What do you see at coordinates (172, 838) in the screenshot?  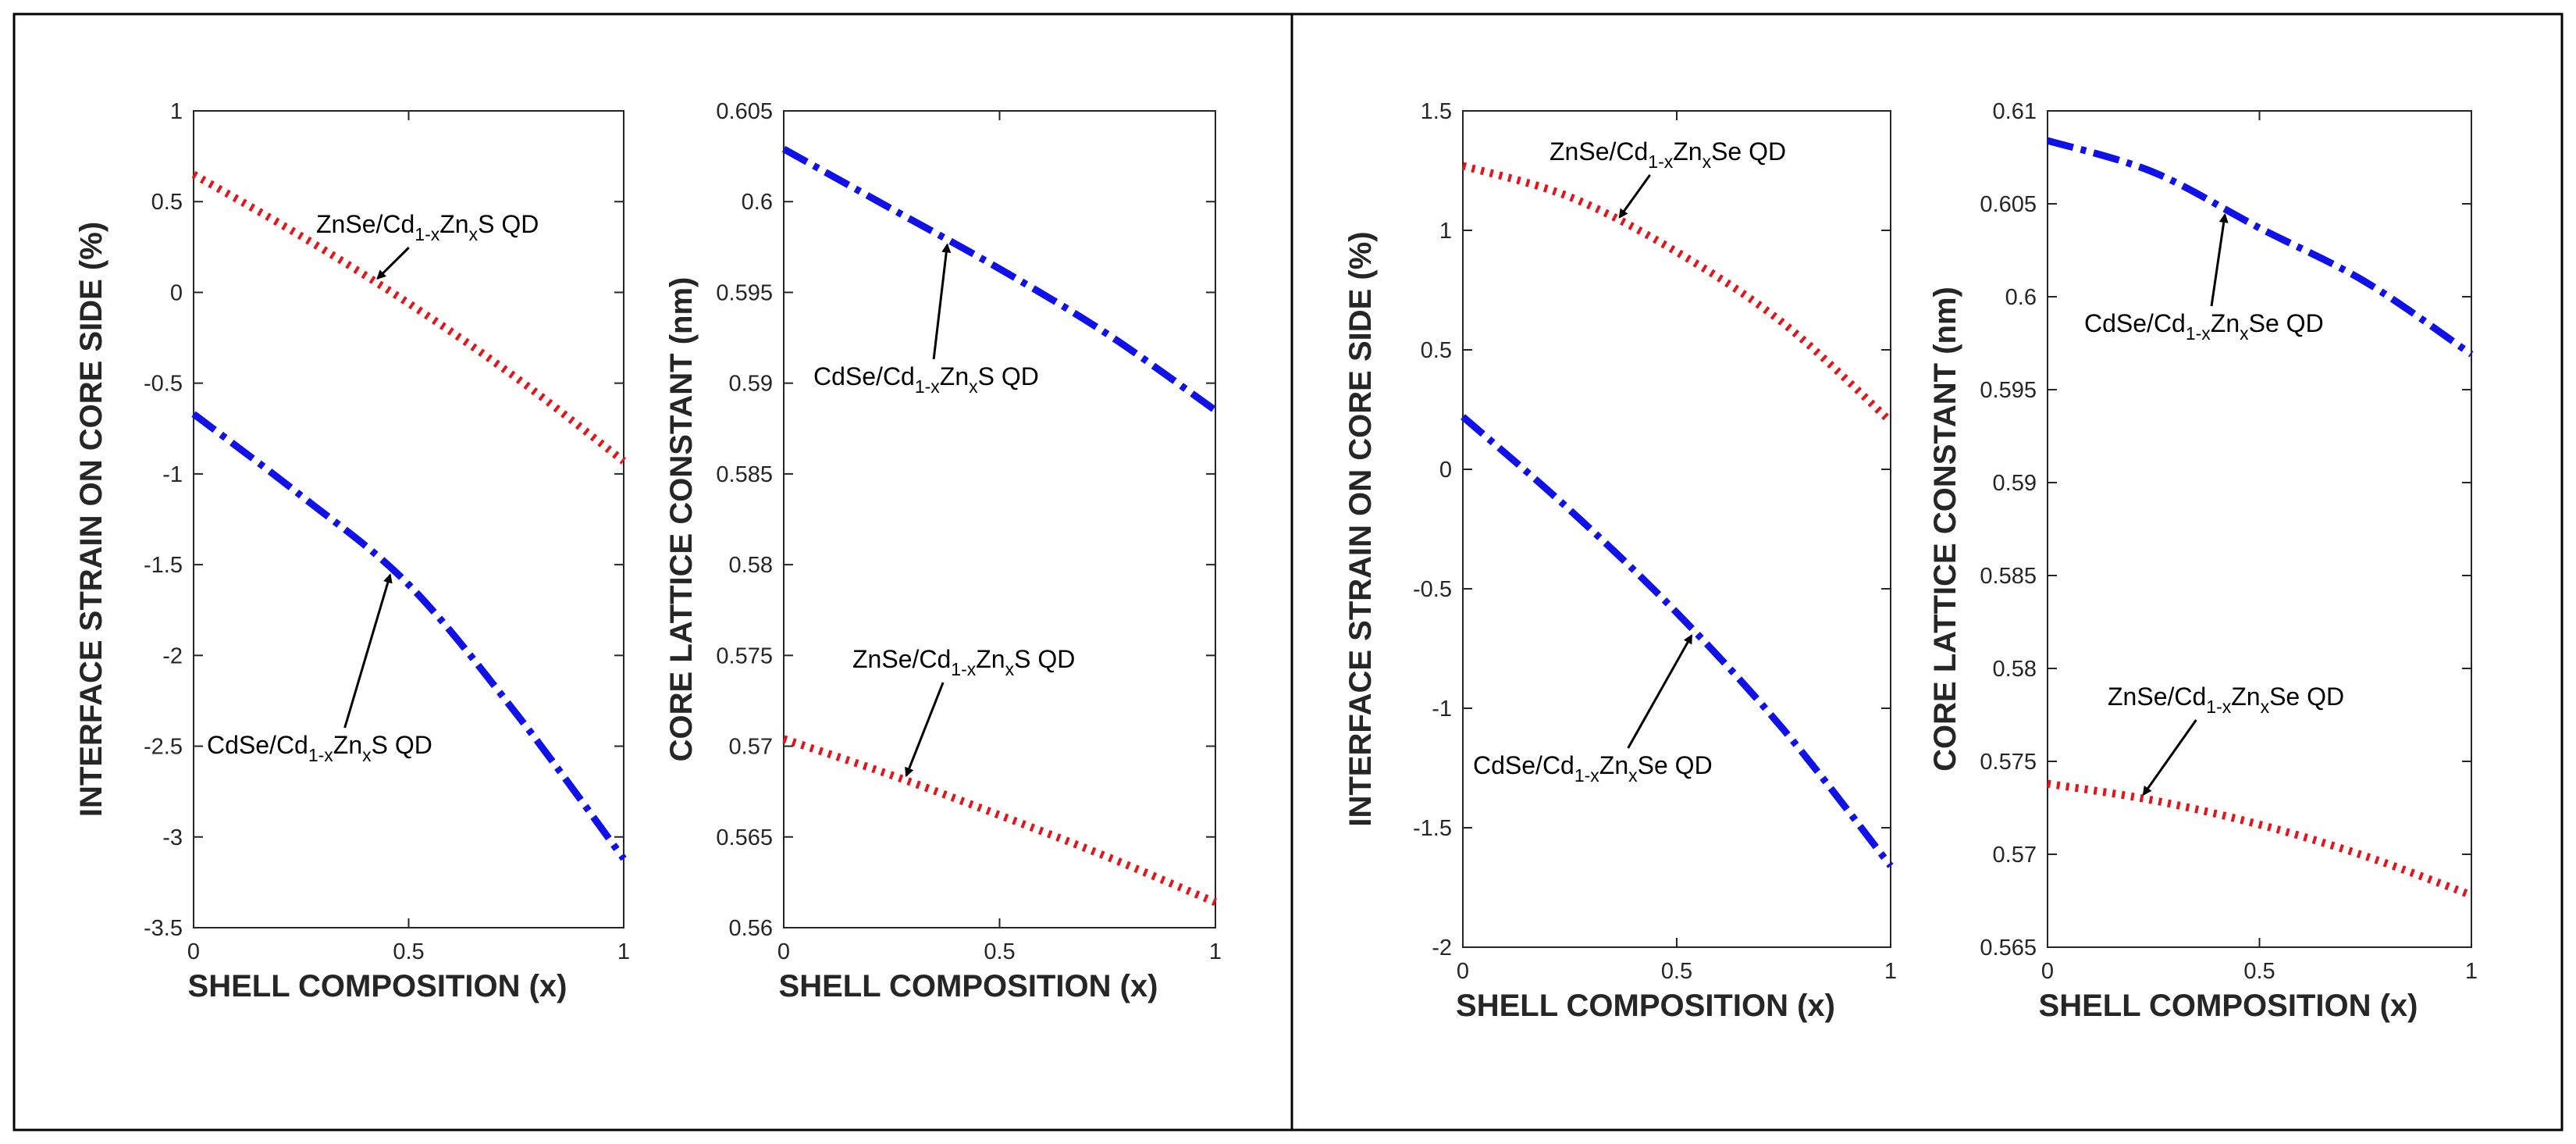 I see `y-tick-label: -3` at bounding box center [172, 838].